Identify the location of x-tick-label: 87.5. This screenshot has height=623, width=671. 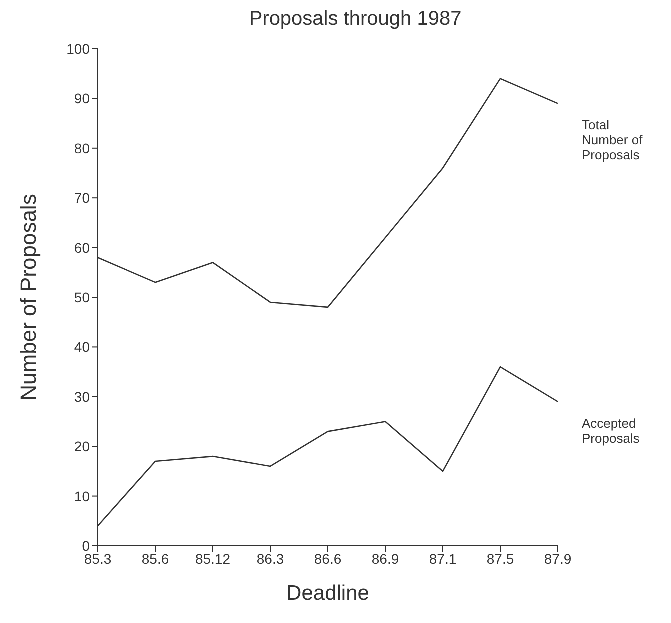
(500, 558).